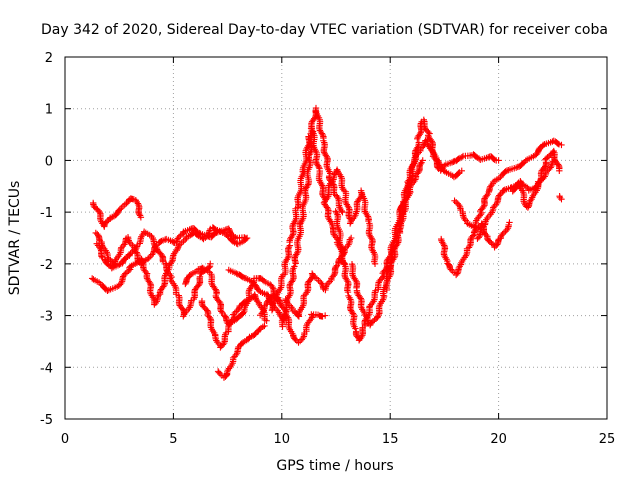  I want to click on y-tick-label: 2, so click(49, 58).